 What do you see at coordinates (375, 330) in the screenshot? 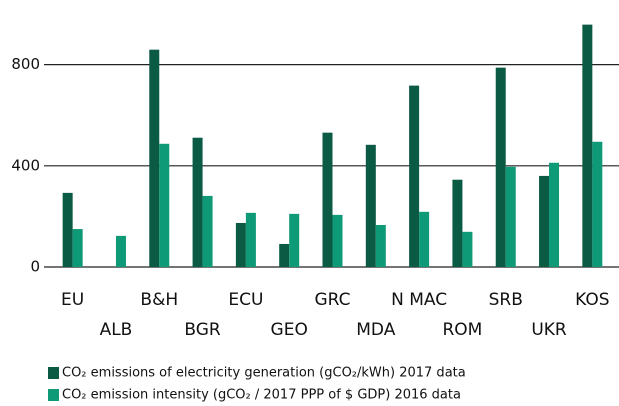
I see `x-tick-label: MDA` at bounding box center [375, 330].